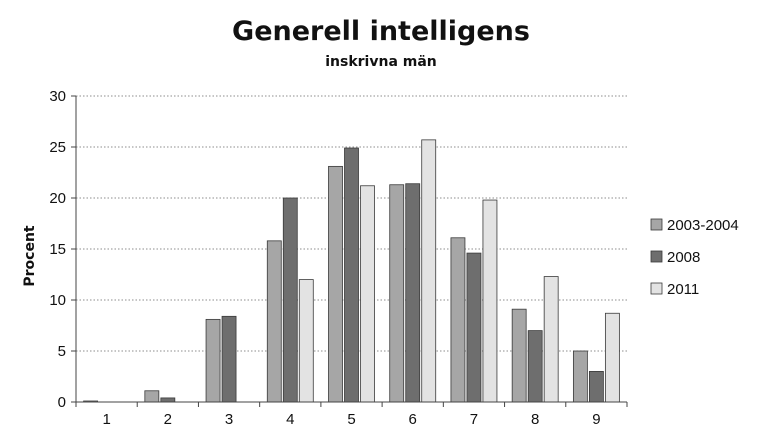  Describe the element at coordinates (290, 419) in the screenshot. I see `x-tick-label: 4` at that location.